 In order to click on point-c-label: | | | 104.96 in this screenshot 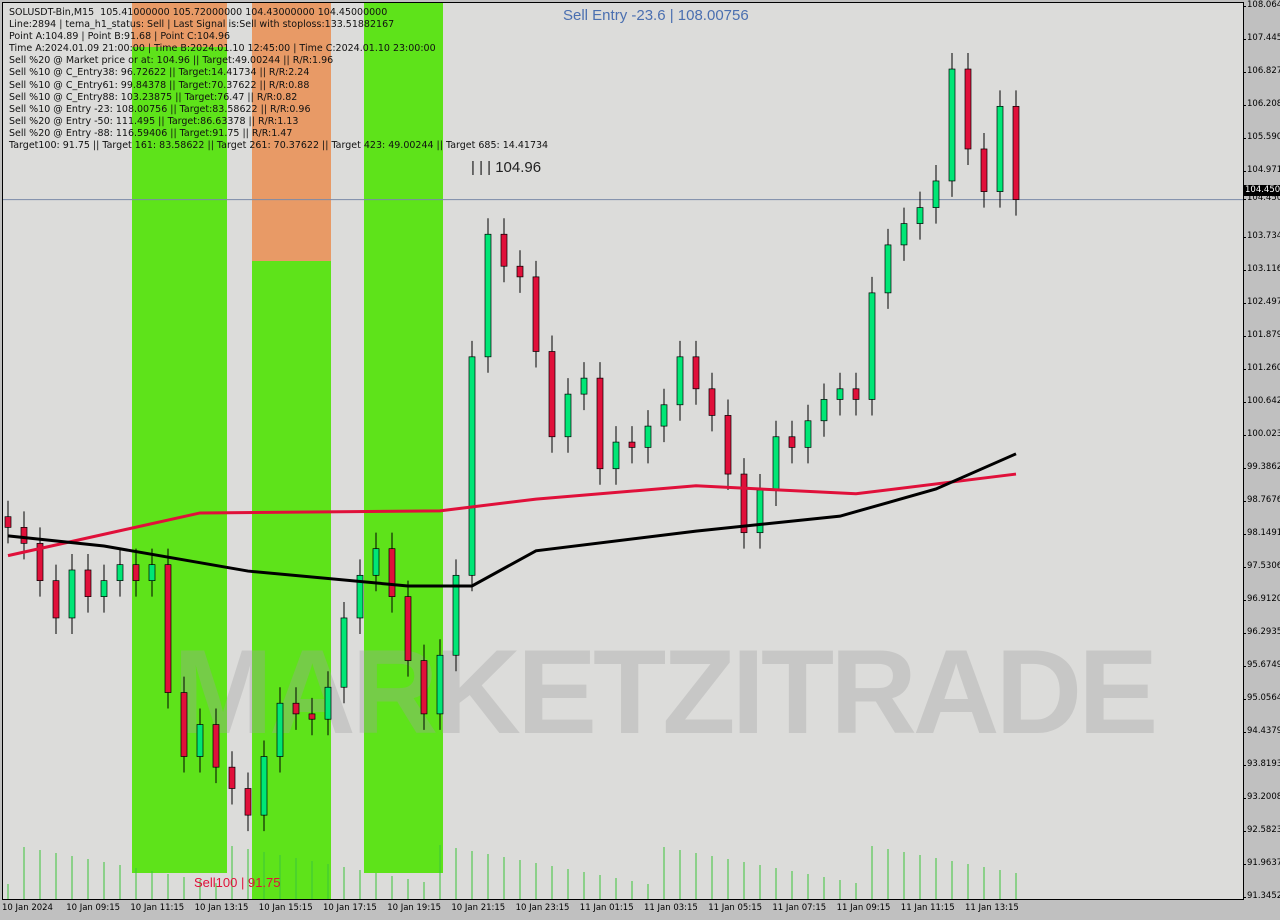, I will do `click(506, 167)`.